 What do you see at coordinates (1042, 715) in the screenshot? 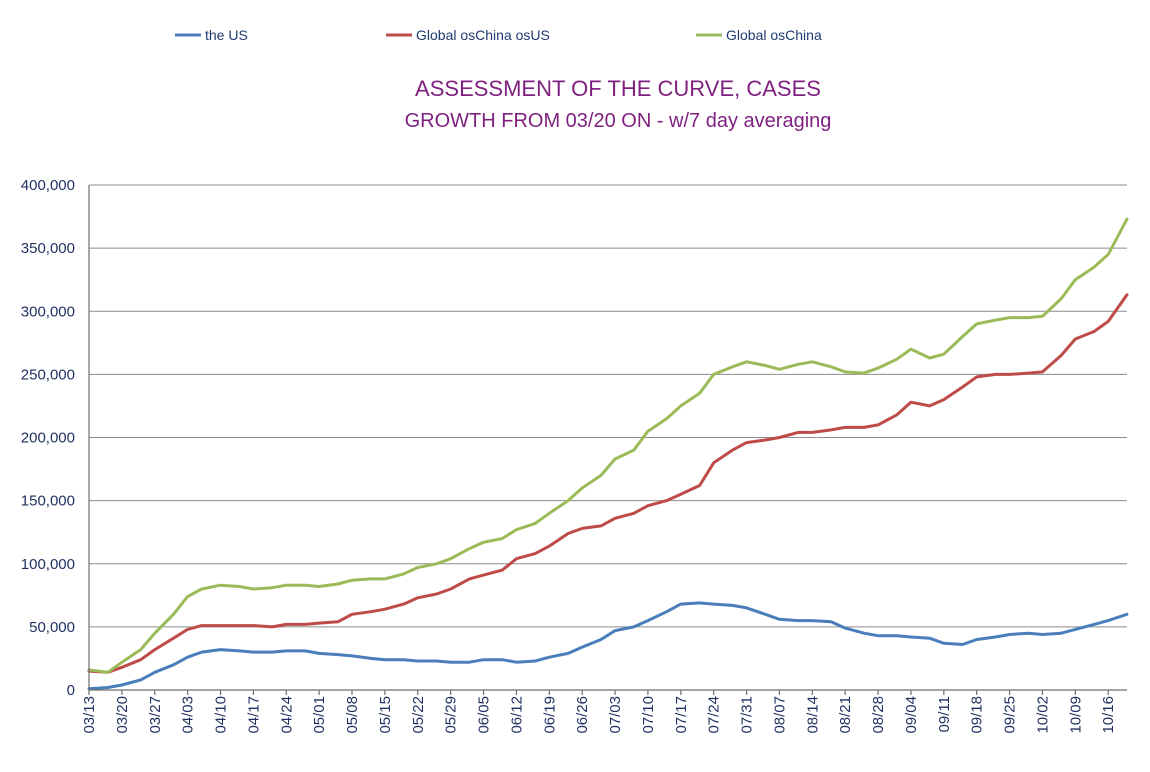
I see `x-tick-label: 10/02` at bounding box center [1042, 715].